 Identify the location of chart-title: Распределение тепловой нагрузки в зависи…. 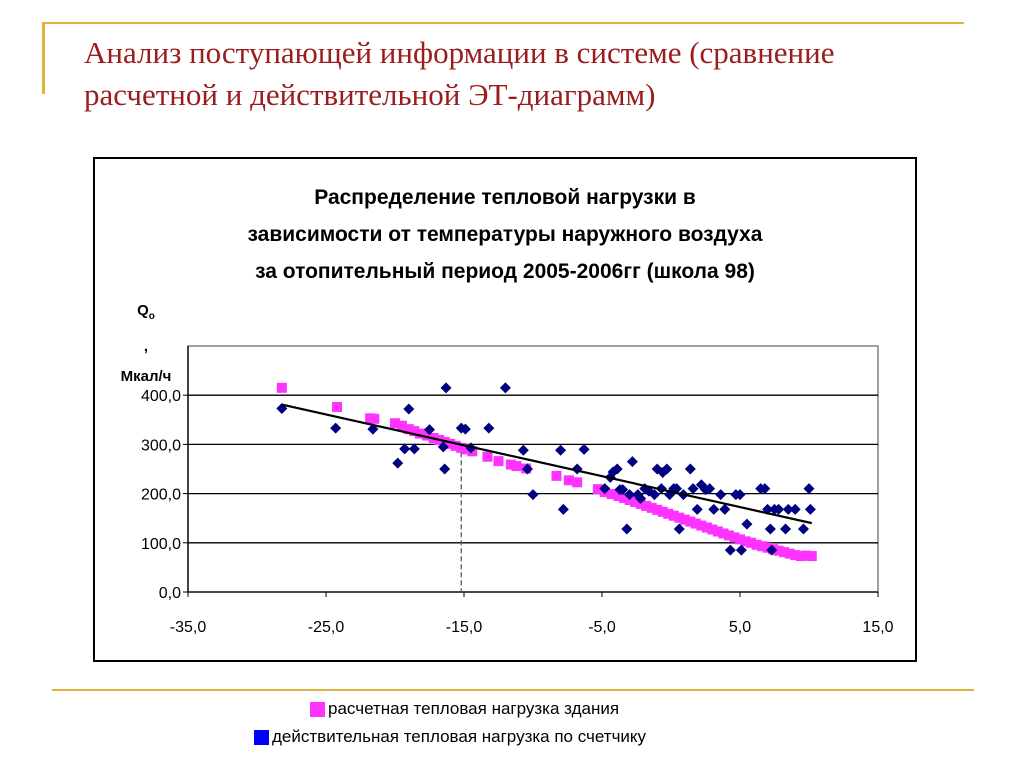
(505, 234).